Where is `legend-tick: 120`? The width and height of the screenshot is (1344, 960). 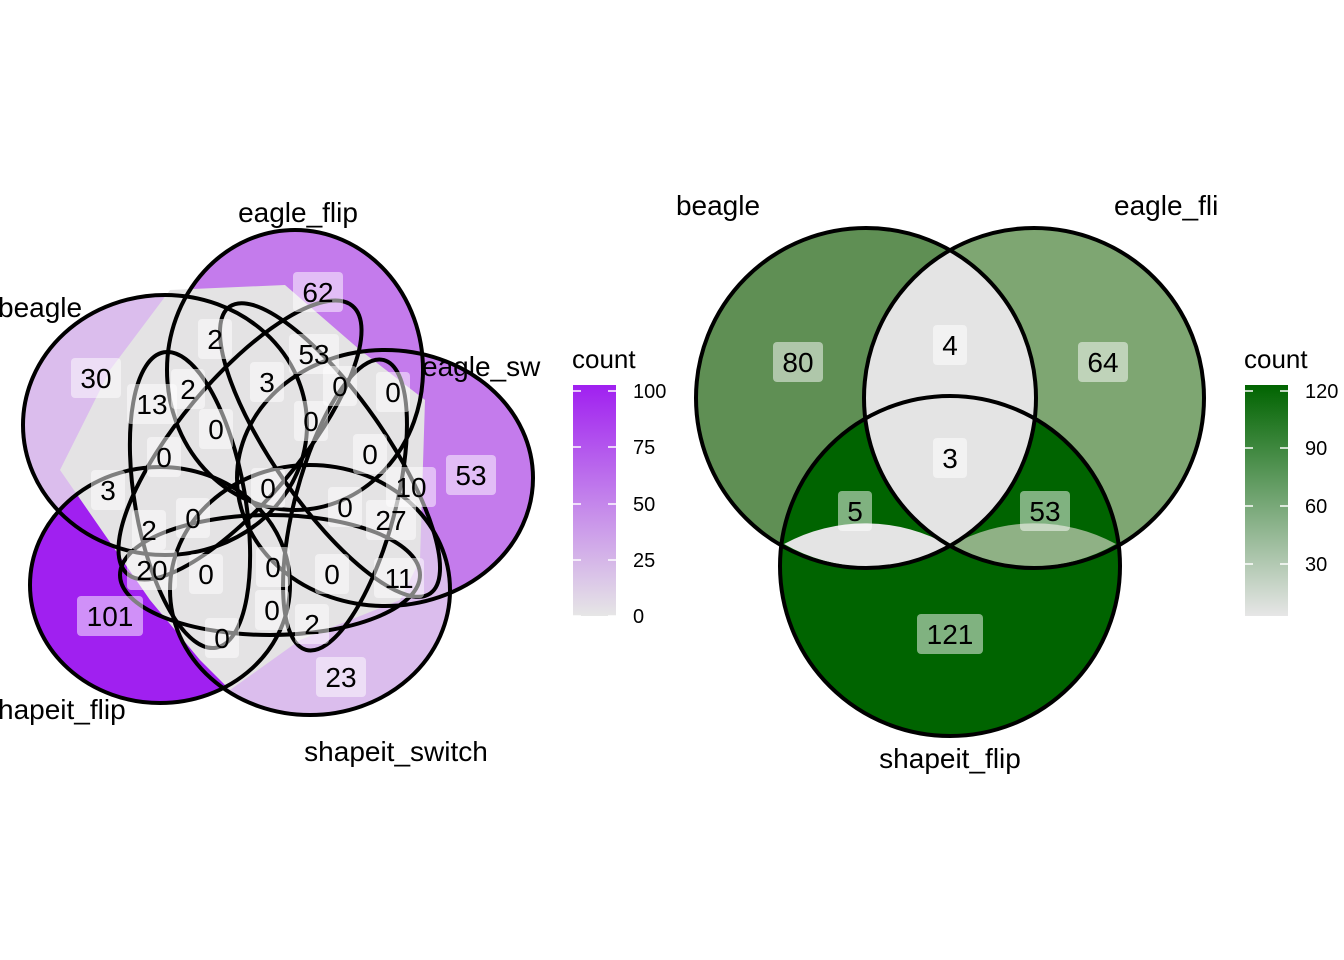
legend-tick: 120 is located at coordinates (1321, 392).